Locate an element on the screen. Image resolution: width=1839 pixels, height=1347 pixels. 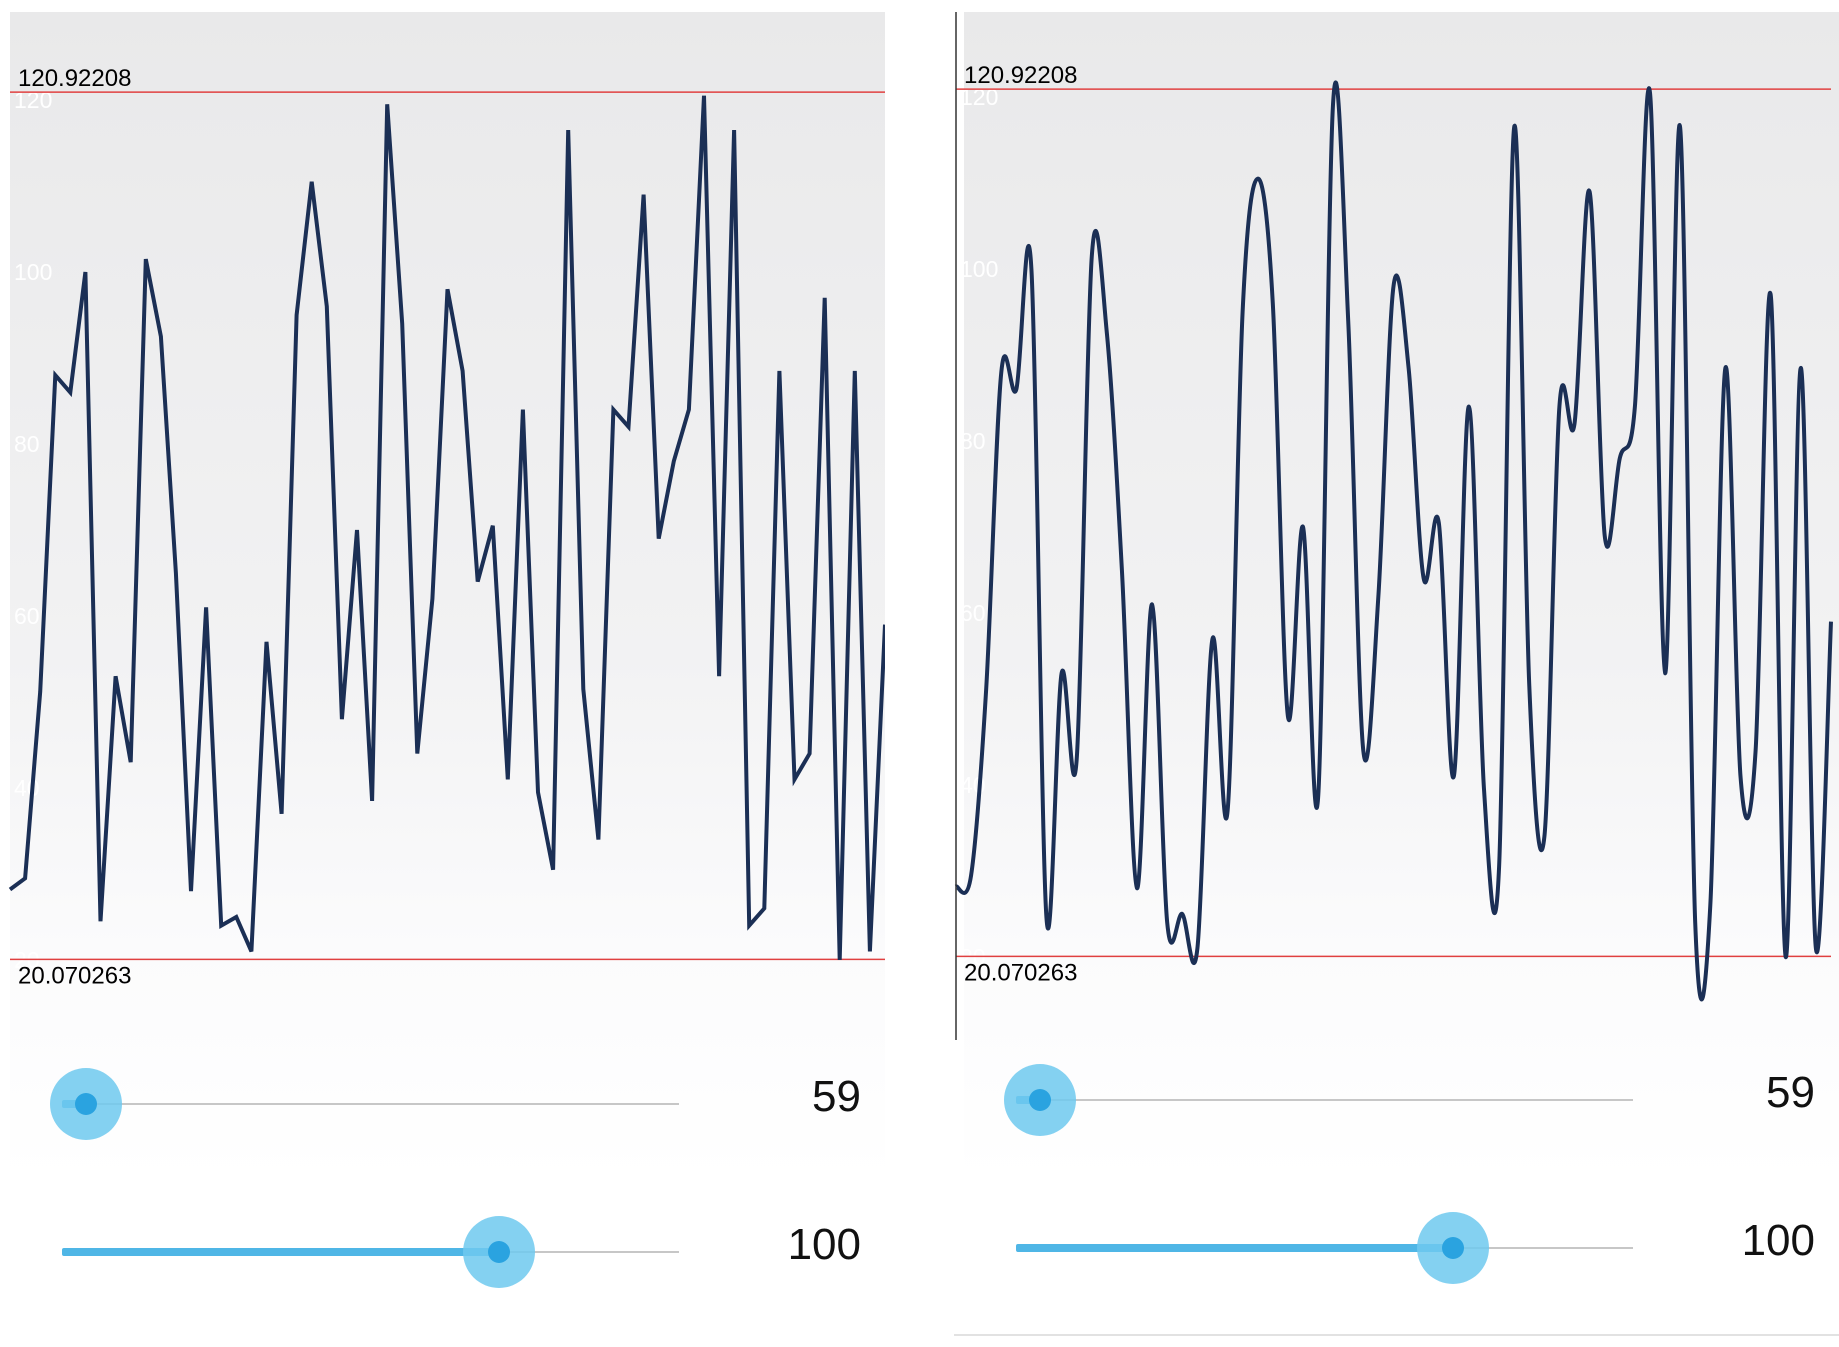
y-tick-label: 40 is located at coordinates (27, 788).